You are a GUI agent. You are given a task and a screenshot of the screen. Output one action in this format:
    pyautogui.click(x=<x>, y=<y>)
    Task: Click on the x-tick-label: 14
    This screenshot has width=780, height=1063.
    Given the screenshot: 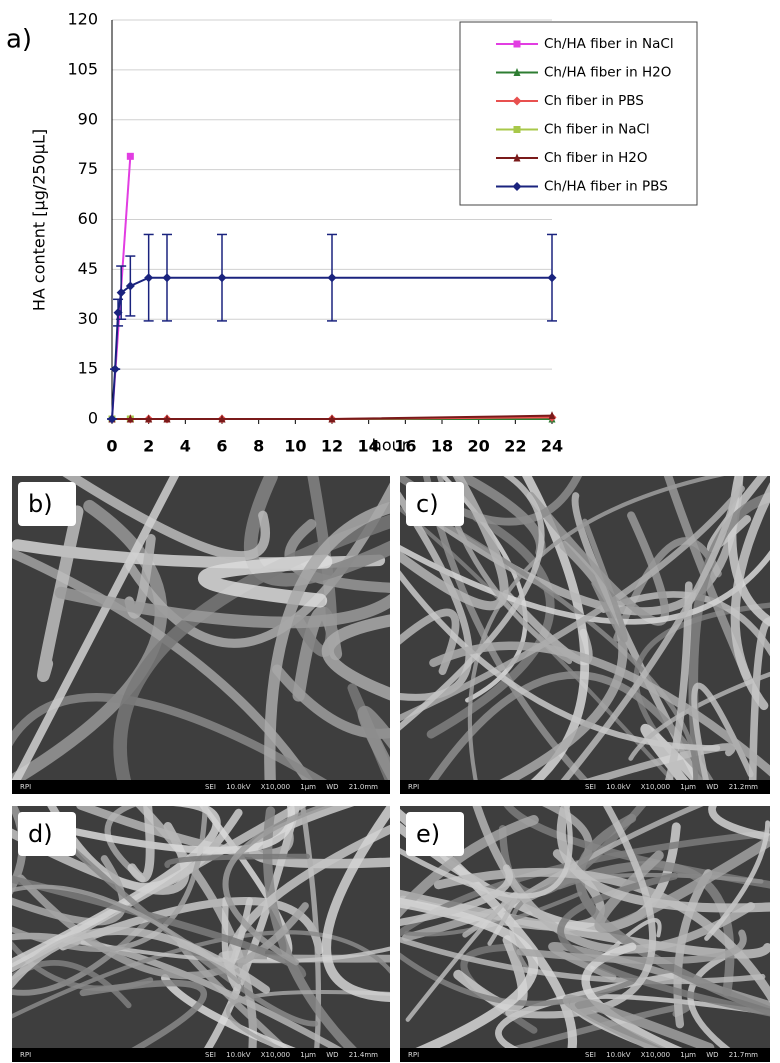 What is the action you would take?
    pyautogui.click(x=369, y=446)
    